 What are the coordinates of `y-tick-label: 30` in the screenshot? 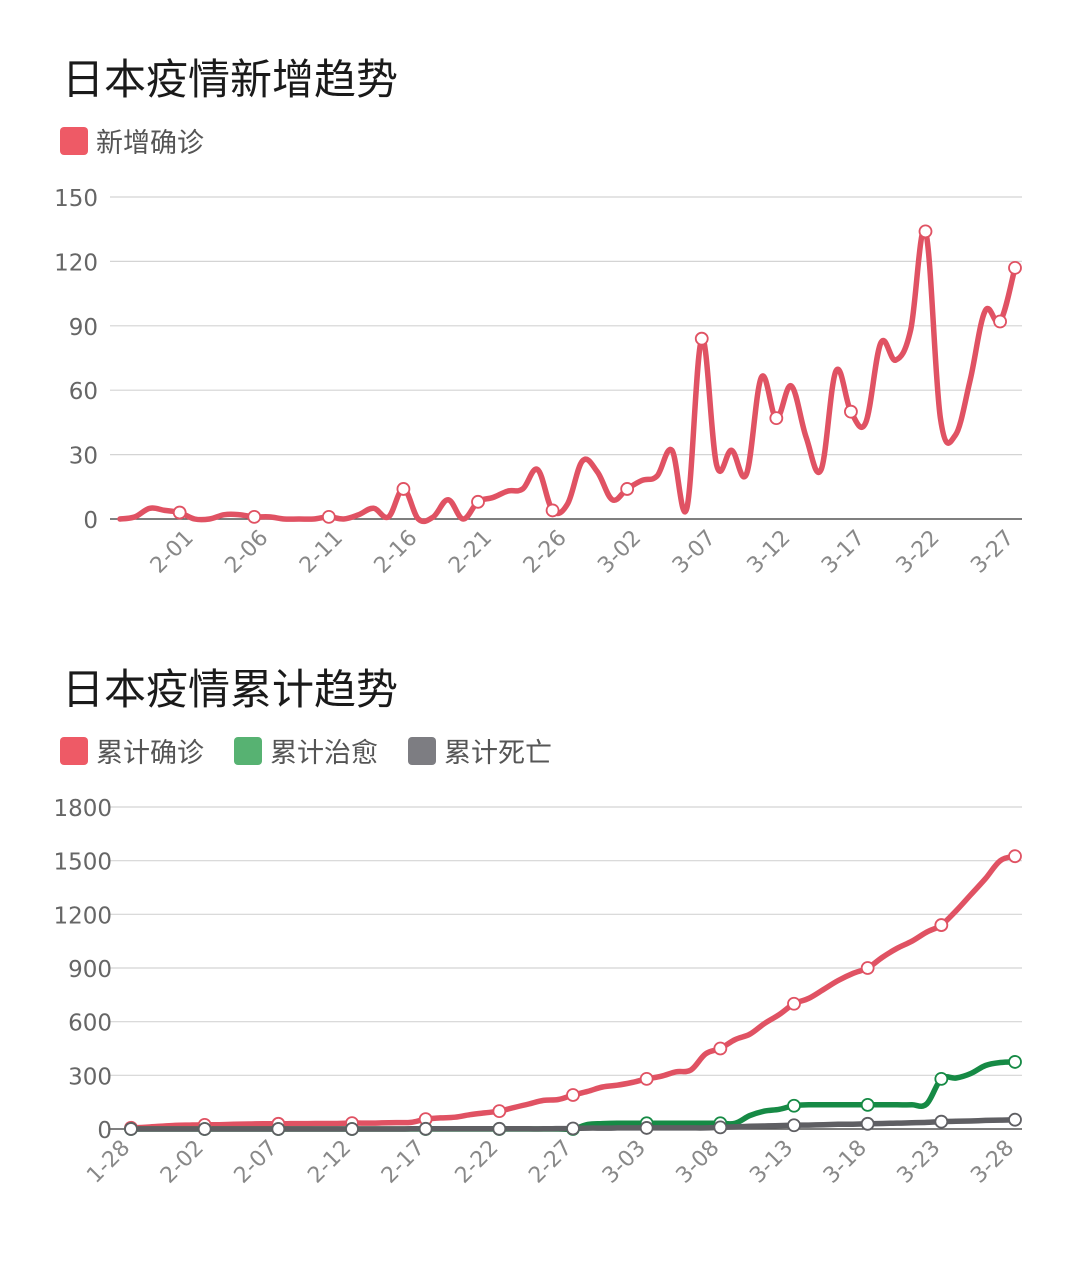 It's located at (83, 457).